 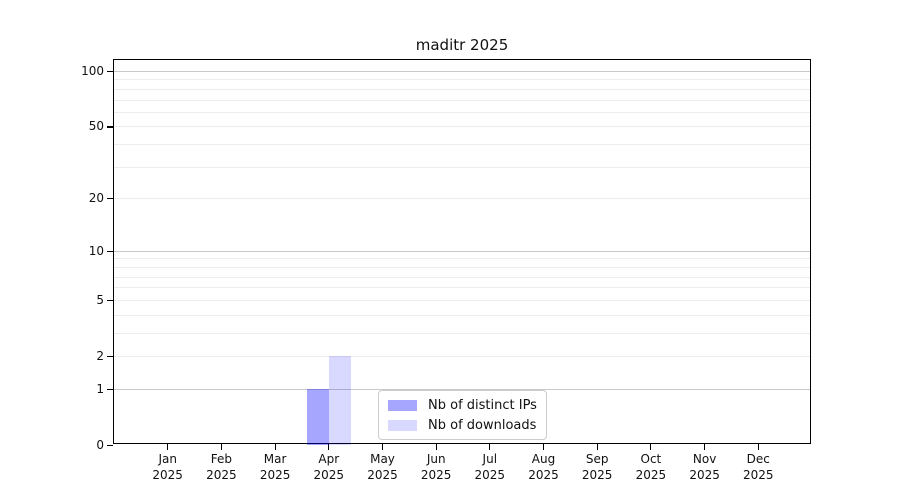 I want to click on x-tick-label-month: Sep, so click(x=597, y=459).